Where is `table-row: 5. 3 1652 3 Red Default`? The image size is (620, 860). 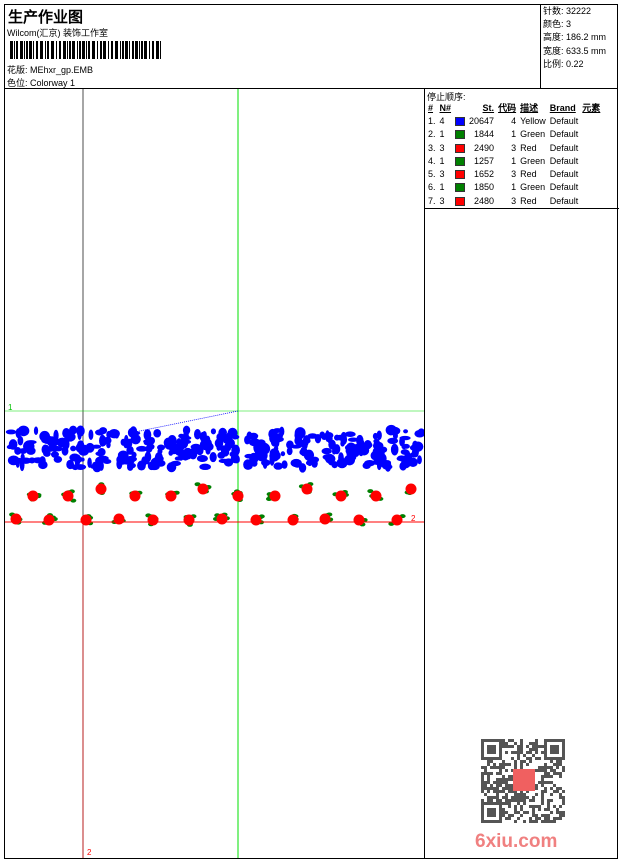
table-row: 5. 3 1652 3 Red Default is located at coordinates (514, 173).